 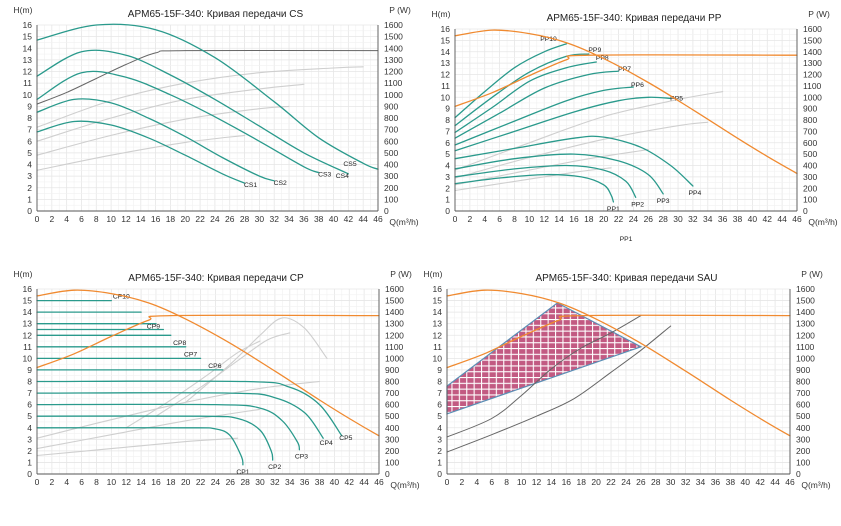 I want to click on series-label-cs2: CS2, so click(x=280, y=183).